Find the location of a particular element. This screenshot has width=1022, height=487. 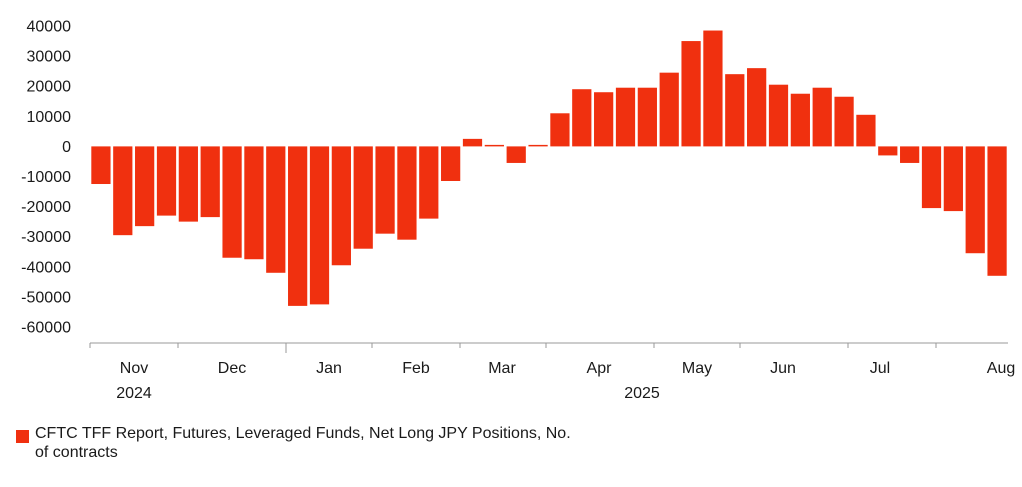

y-tick-label: 20000 is located at coordinates (49, 87).